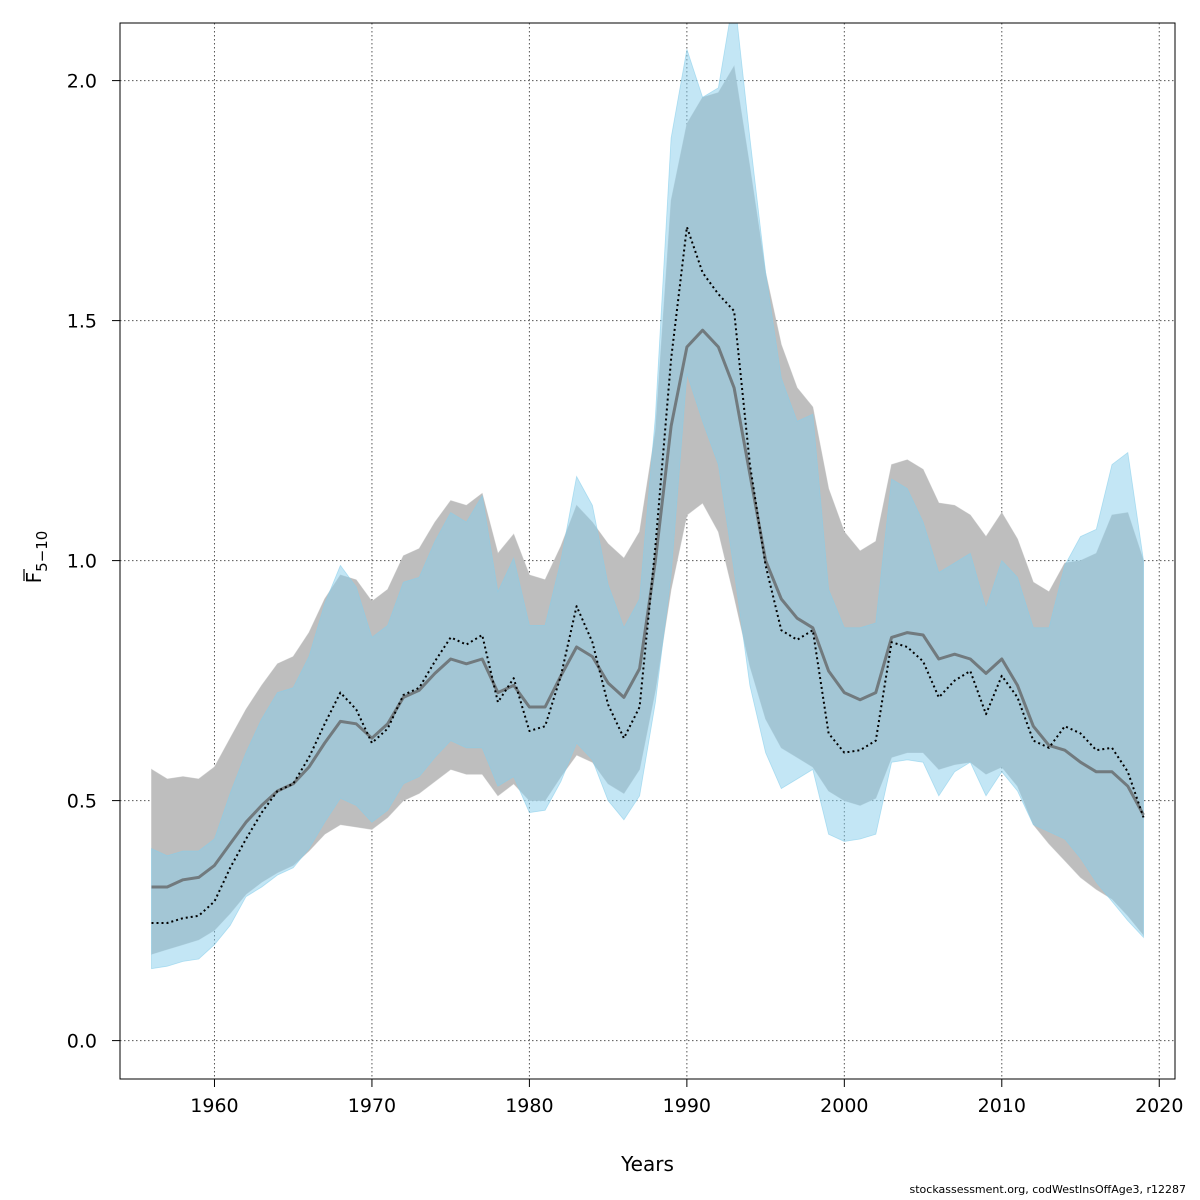 Image resolution: width=1200 pixels, height=1200 pixels. What do you see at coordinates (1002, 1106) in the screenshot?
I see `x-tick-label: 2010` at bounding box center [1002, 1106].